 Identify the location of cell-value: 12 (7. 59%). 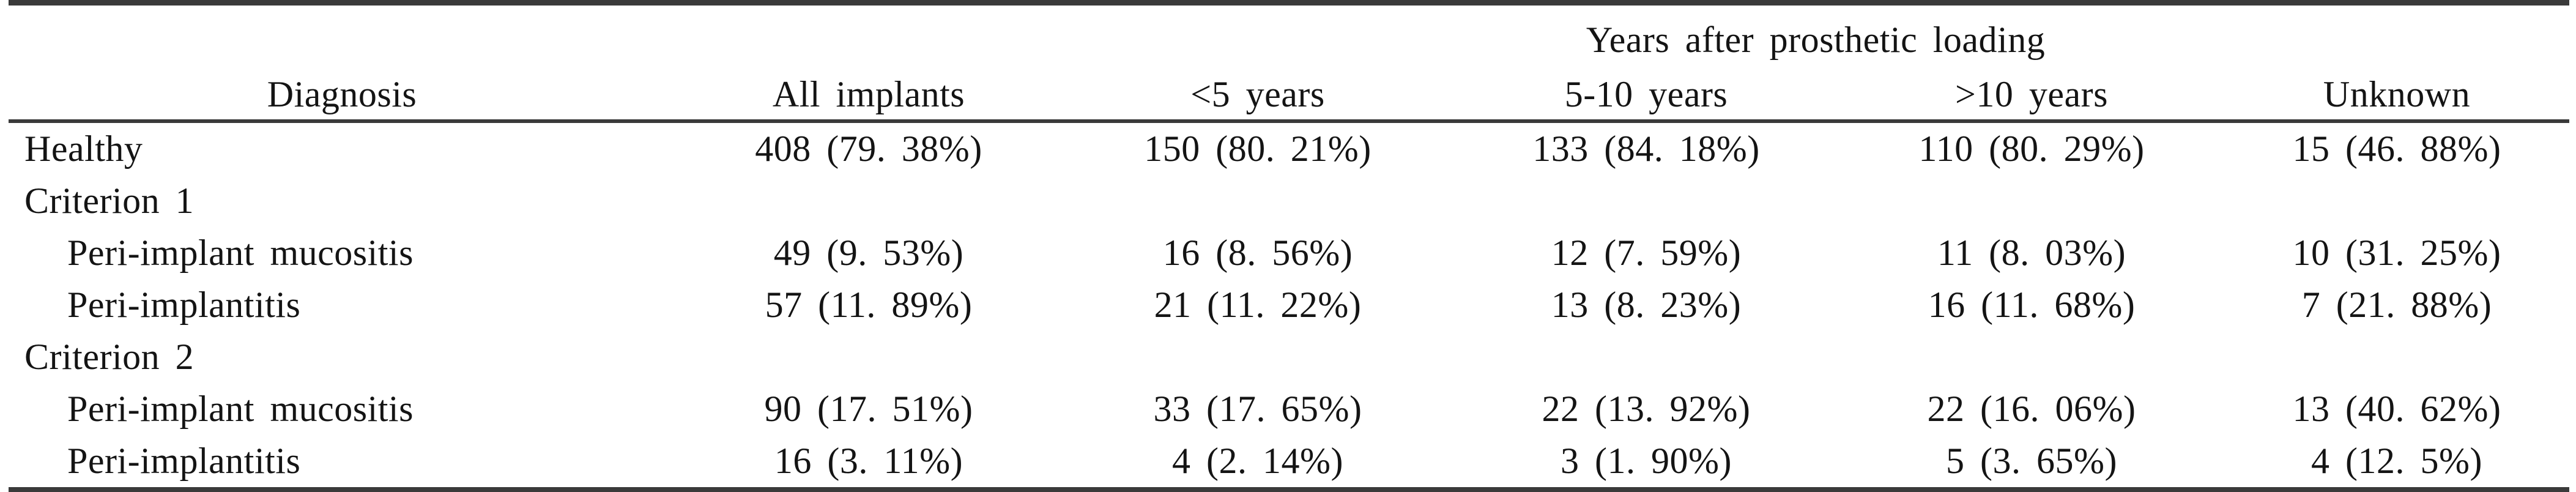
(1646, 253).